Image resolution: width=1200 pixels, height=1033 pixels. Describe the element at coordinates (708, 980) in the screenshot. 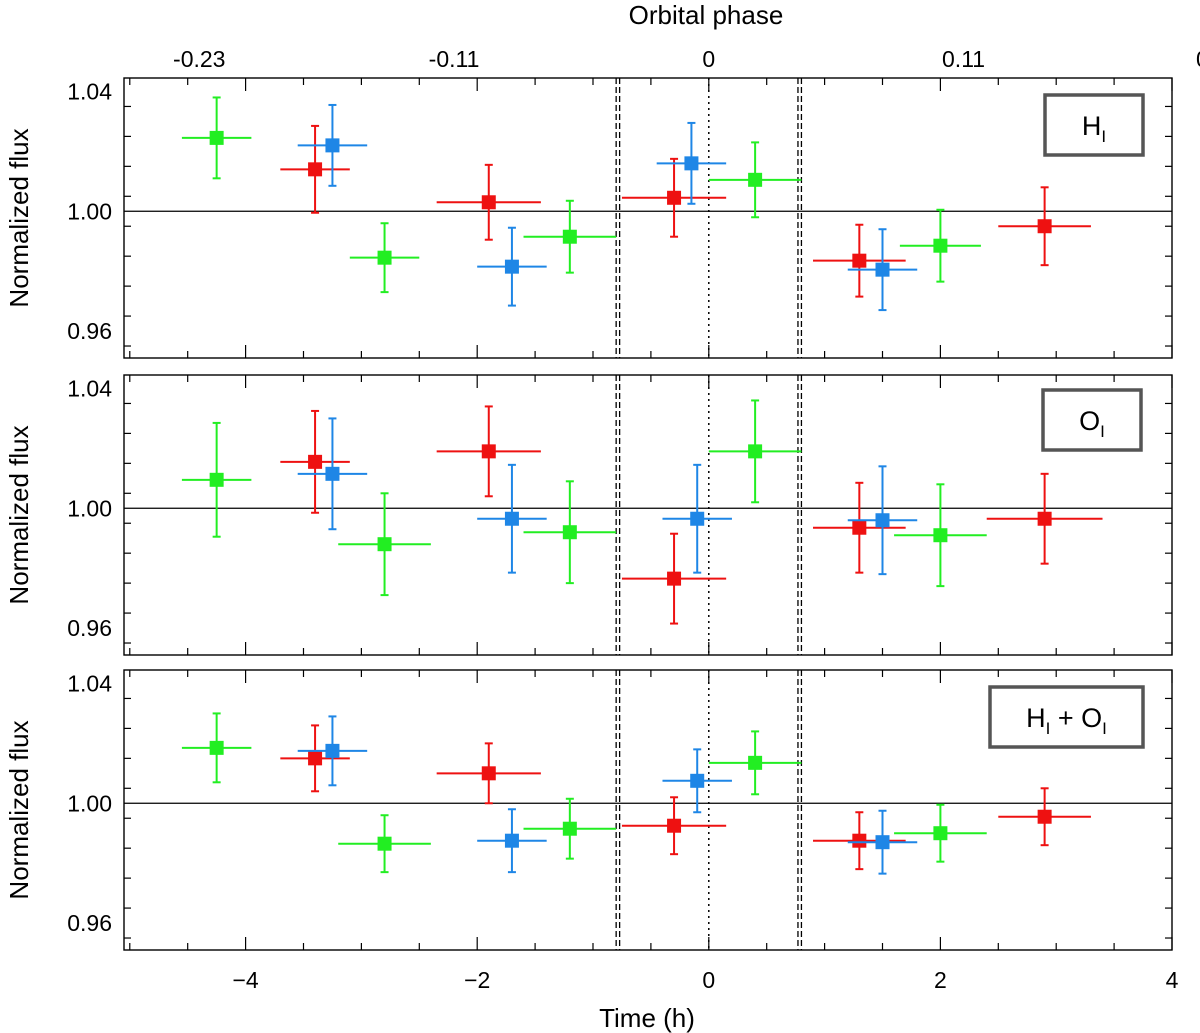

I see `bottom-tick-label: 0` at that location.